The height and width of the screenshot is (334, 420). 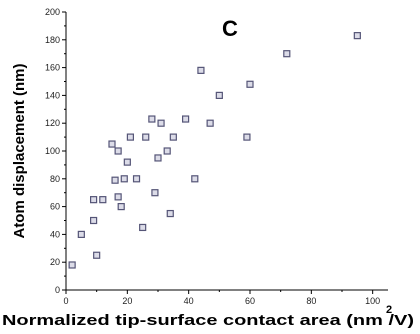 What do you see at coordinates (311, 301) in the screenshot?
I see `x-tick-label: 80` at bounding box center [311, 301].